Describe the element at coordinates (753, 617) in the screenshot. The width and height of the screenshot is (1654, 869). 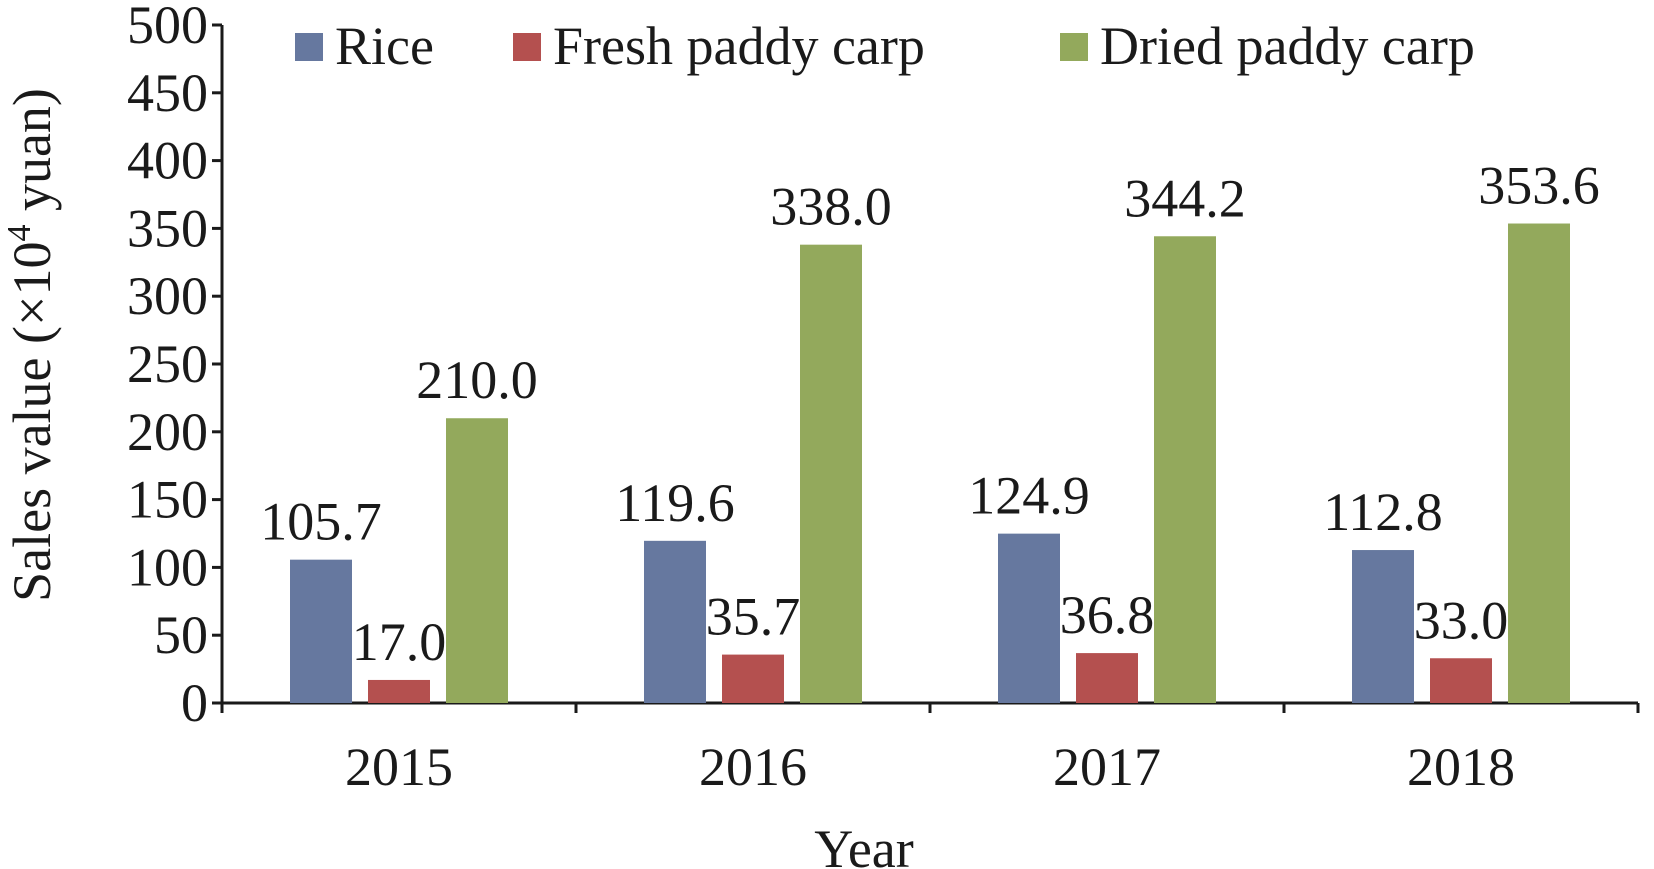
I see `data-label: 35.7` at that location.